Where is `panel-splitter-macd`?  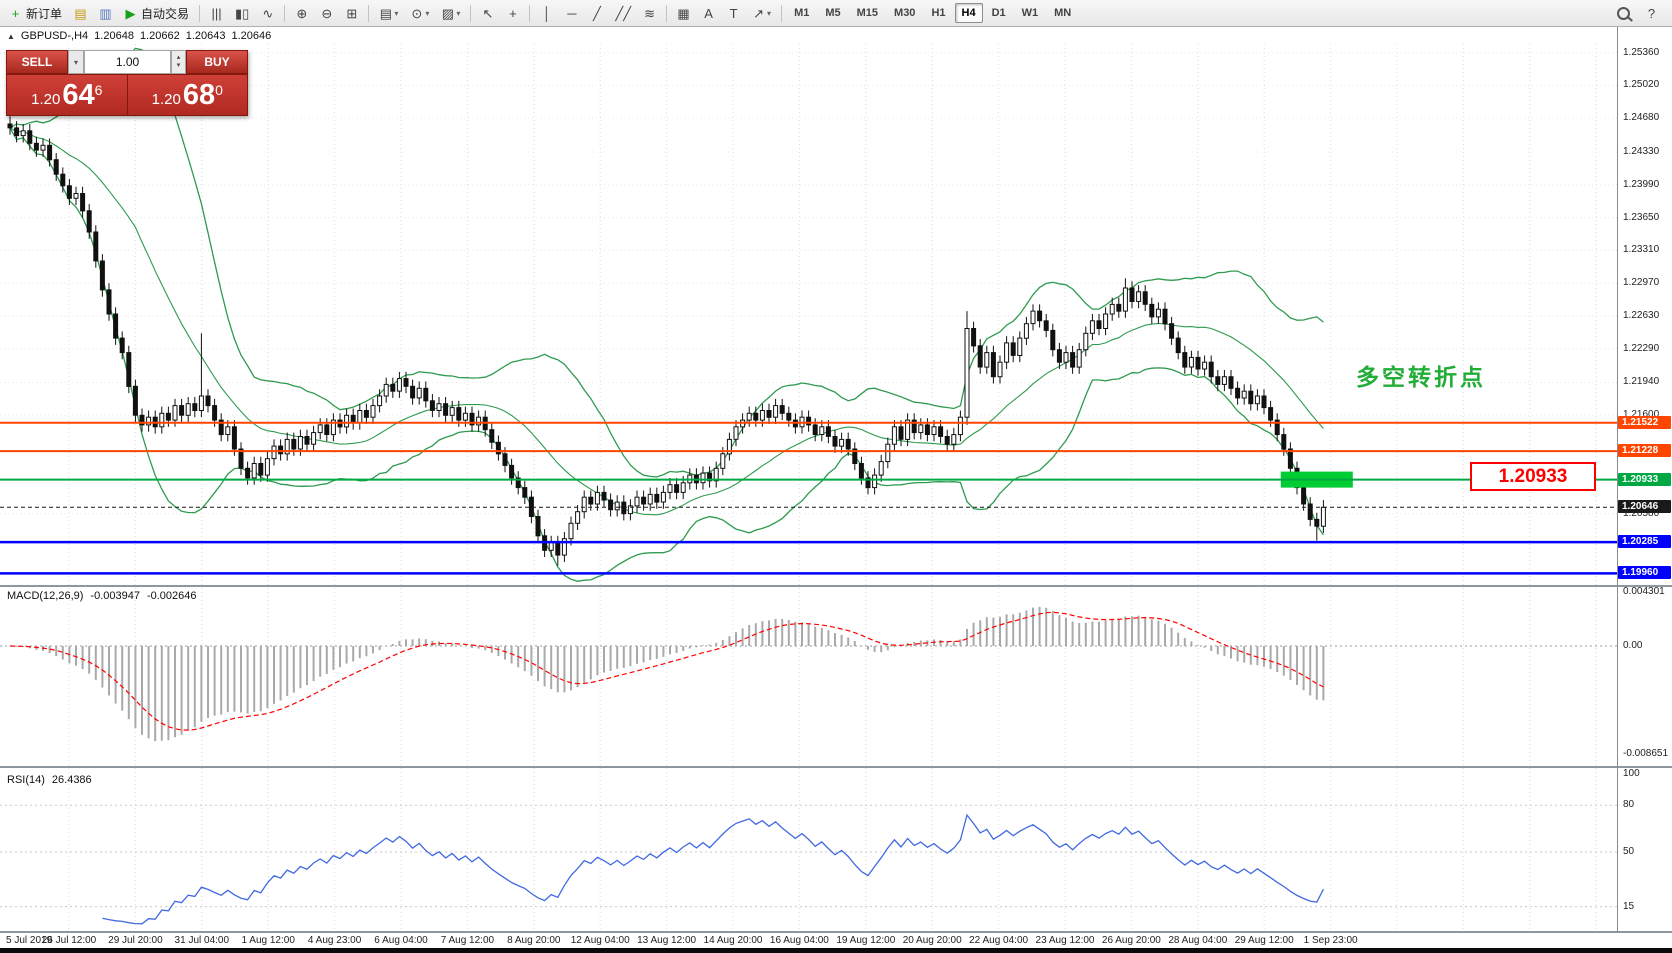
panel-splitter-macd is located at coordinates (836, 586).